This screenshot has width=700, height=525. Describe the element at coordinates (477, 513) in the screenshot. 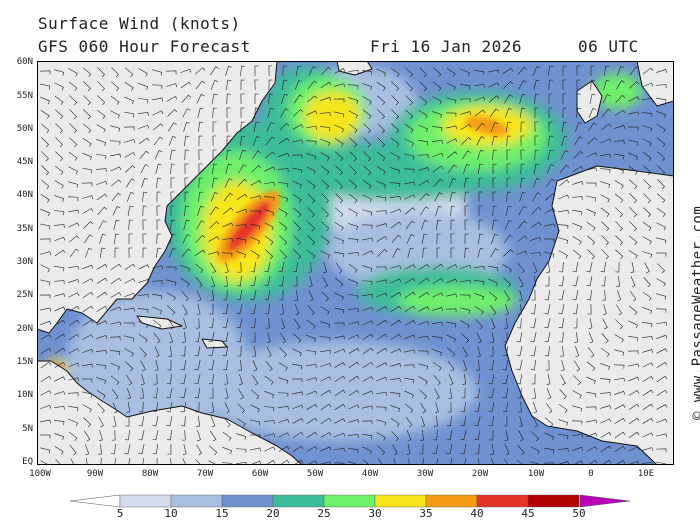

I see `colorbar-label: 40` at that location.